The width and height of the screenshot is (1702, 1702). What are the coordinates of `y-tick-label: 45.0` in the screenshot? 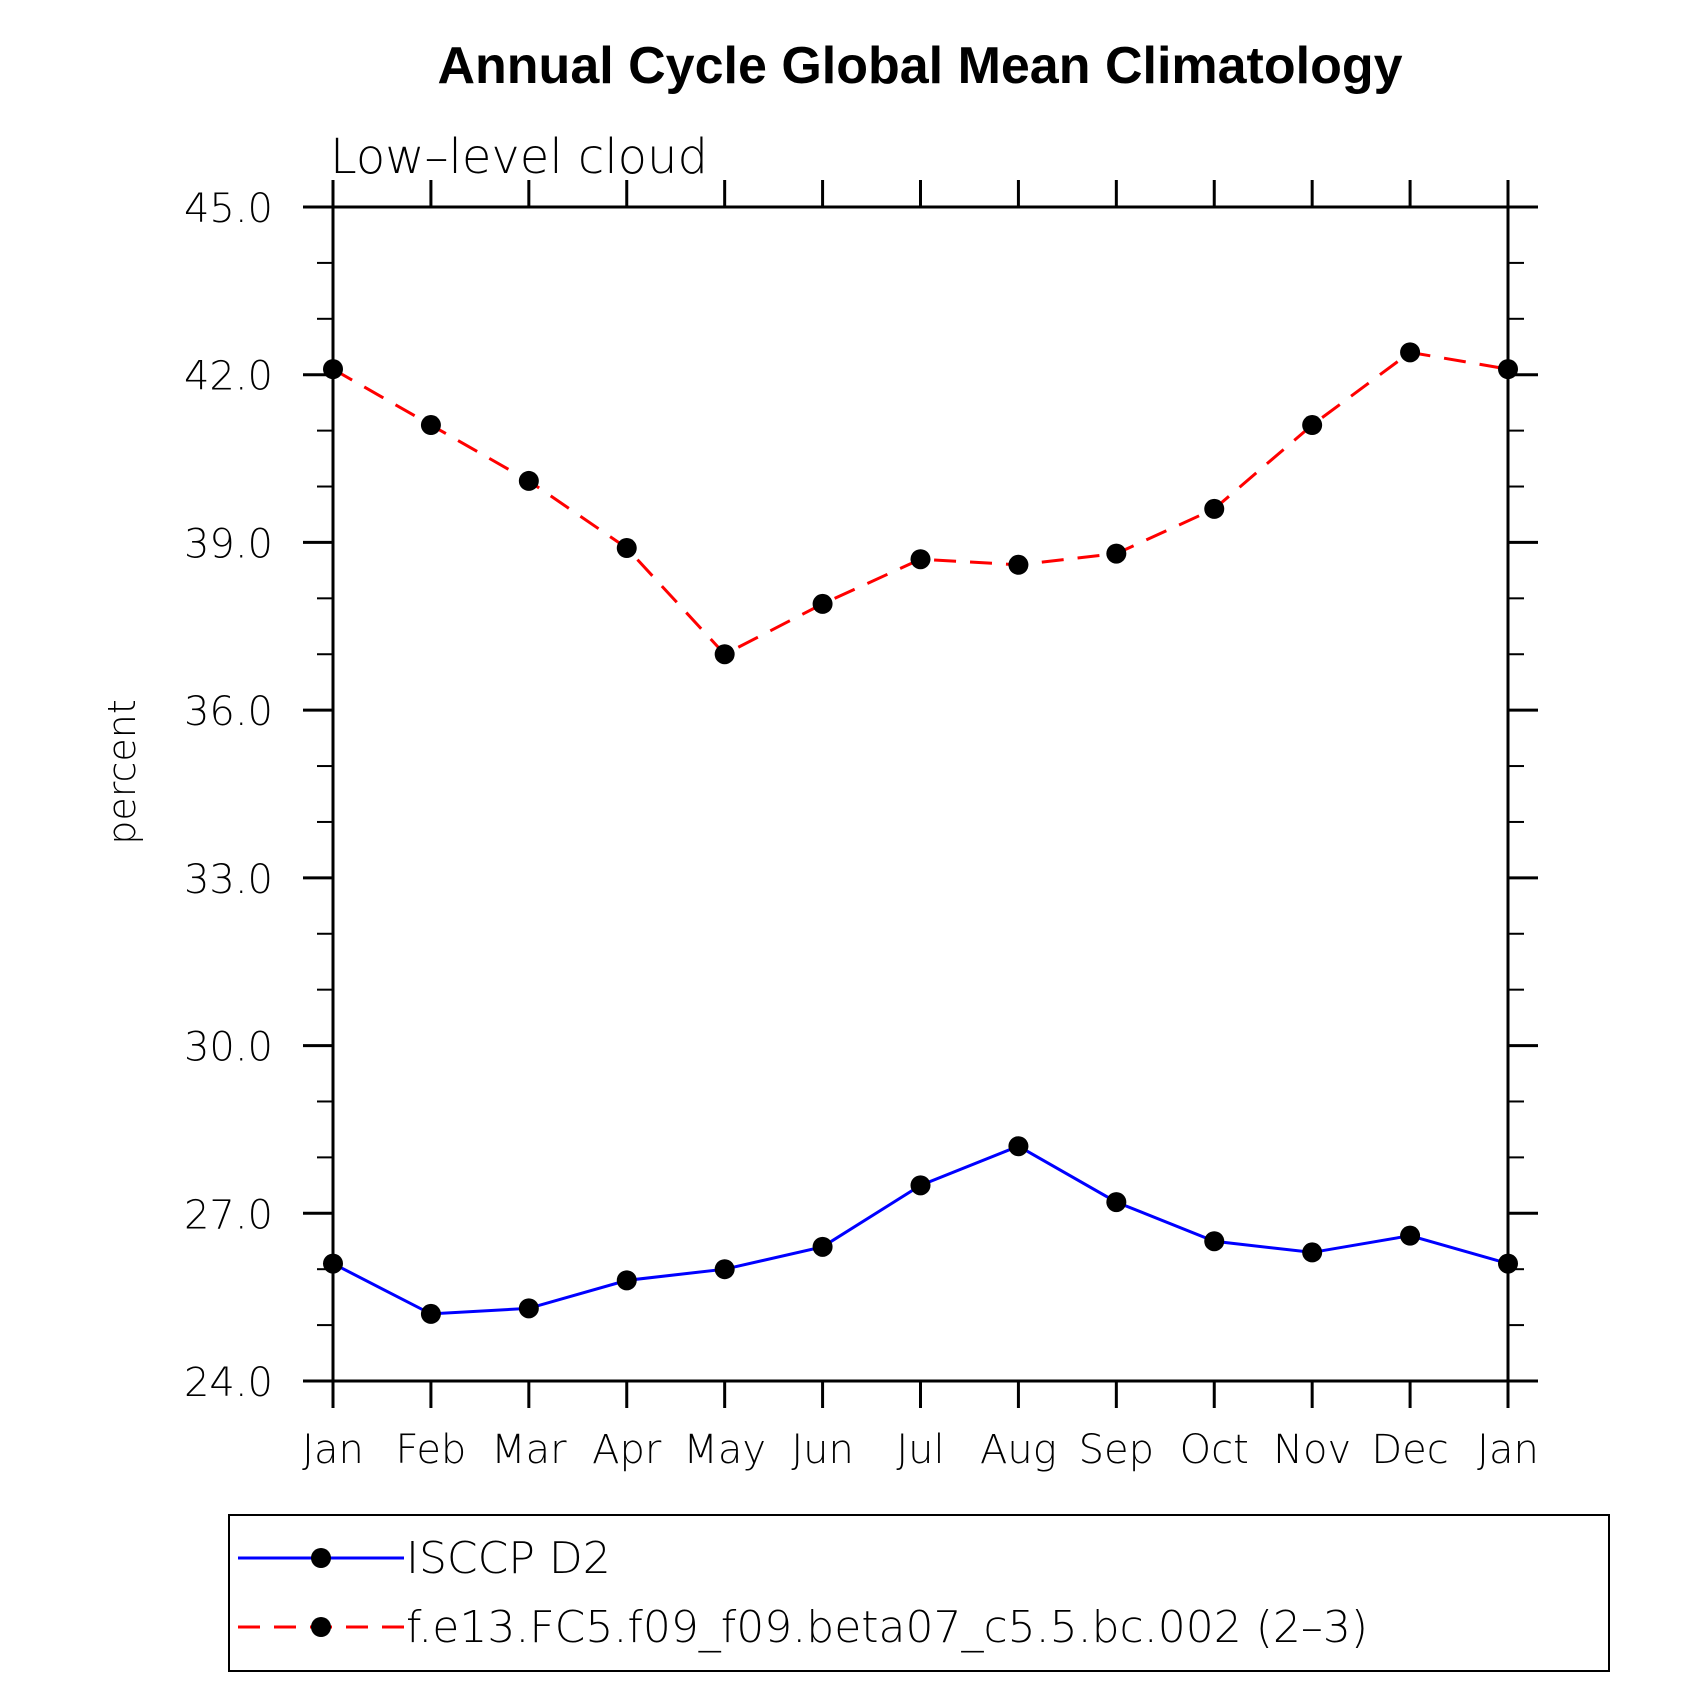 It's located at (228, 209).